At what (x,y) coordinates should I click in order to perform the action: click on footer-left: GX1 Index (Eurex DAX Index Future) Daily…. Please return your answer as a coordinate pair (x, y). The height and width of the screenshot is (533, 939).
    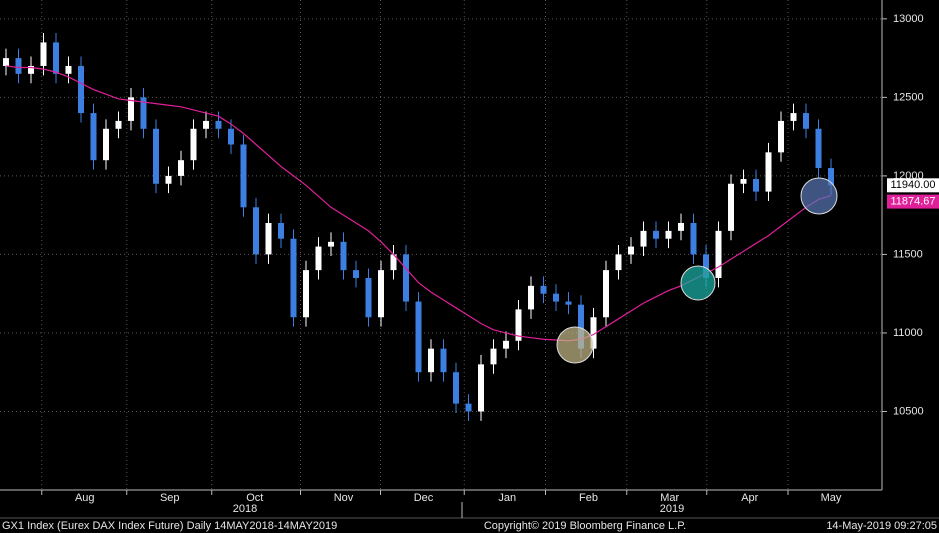
    Looking at the image, I should click on (169, 526).